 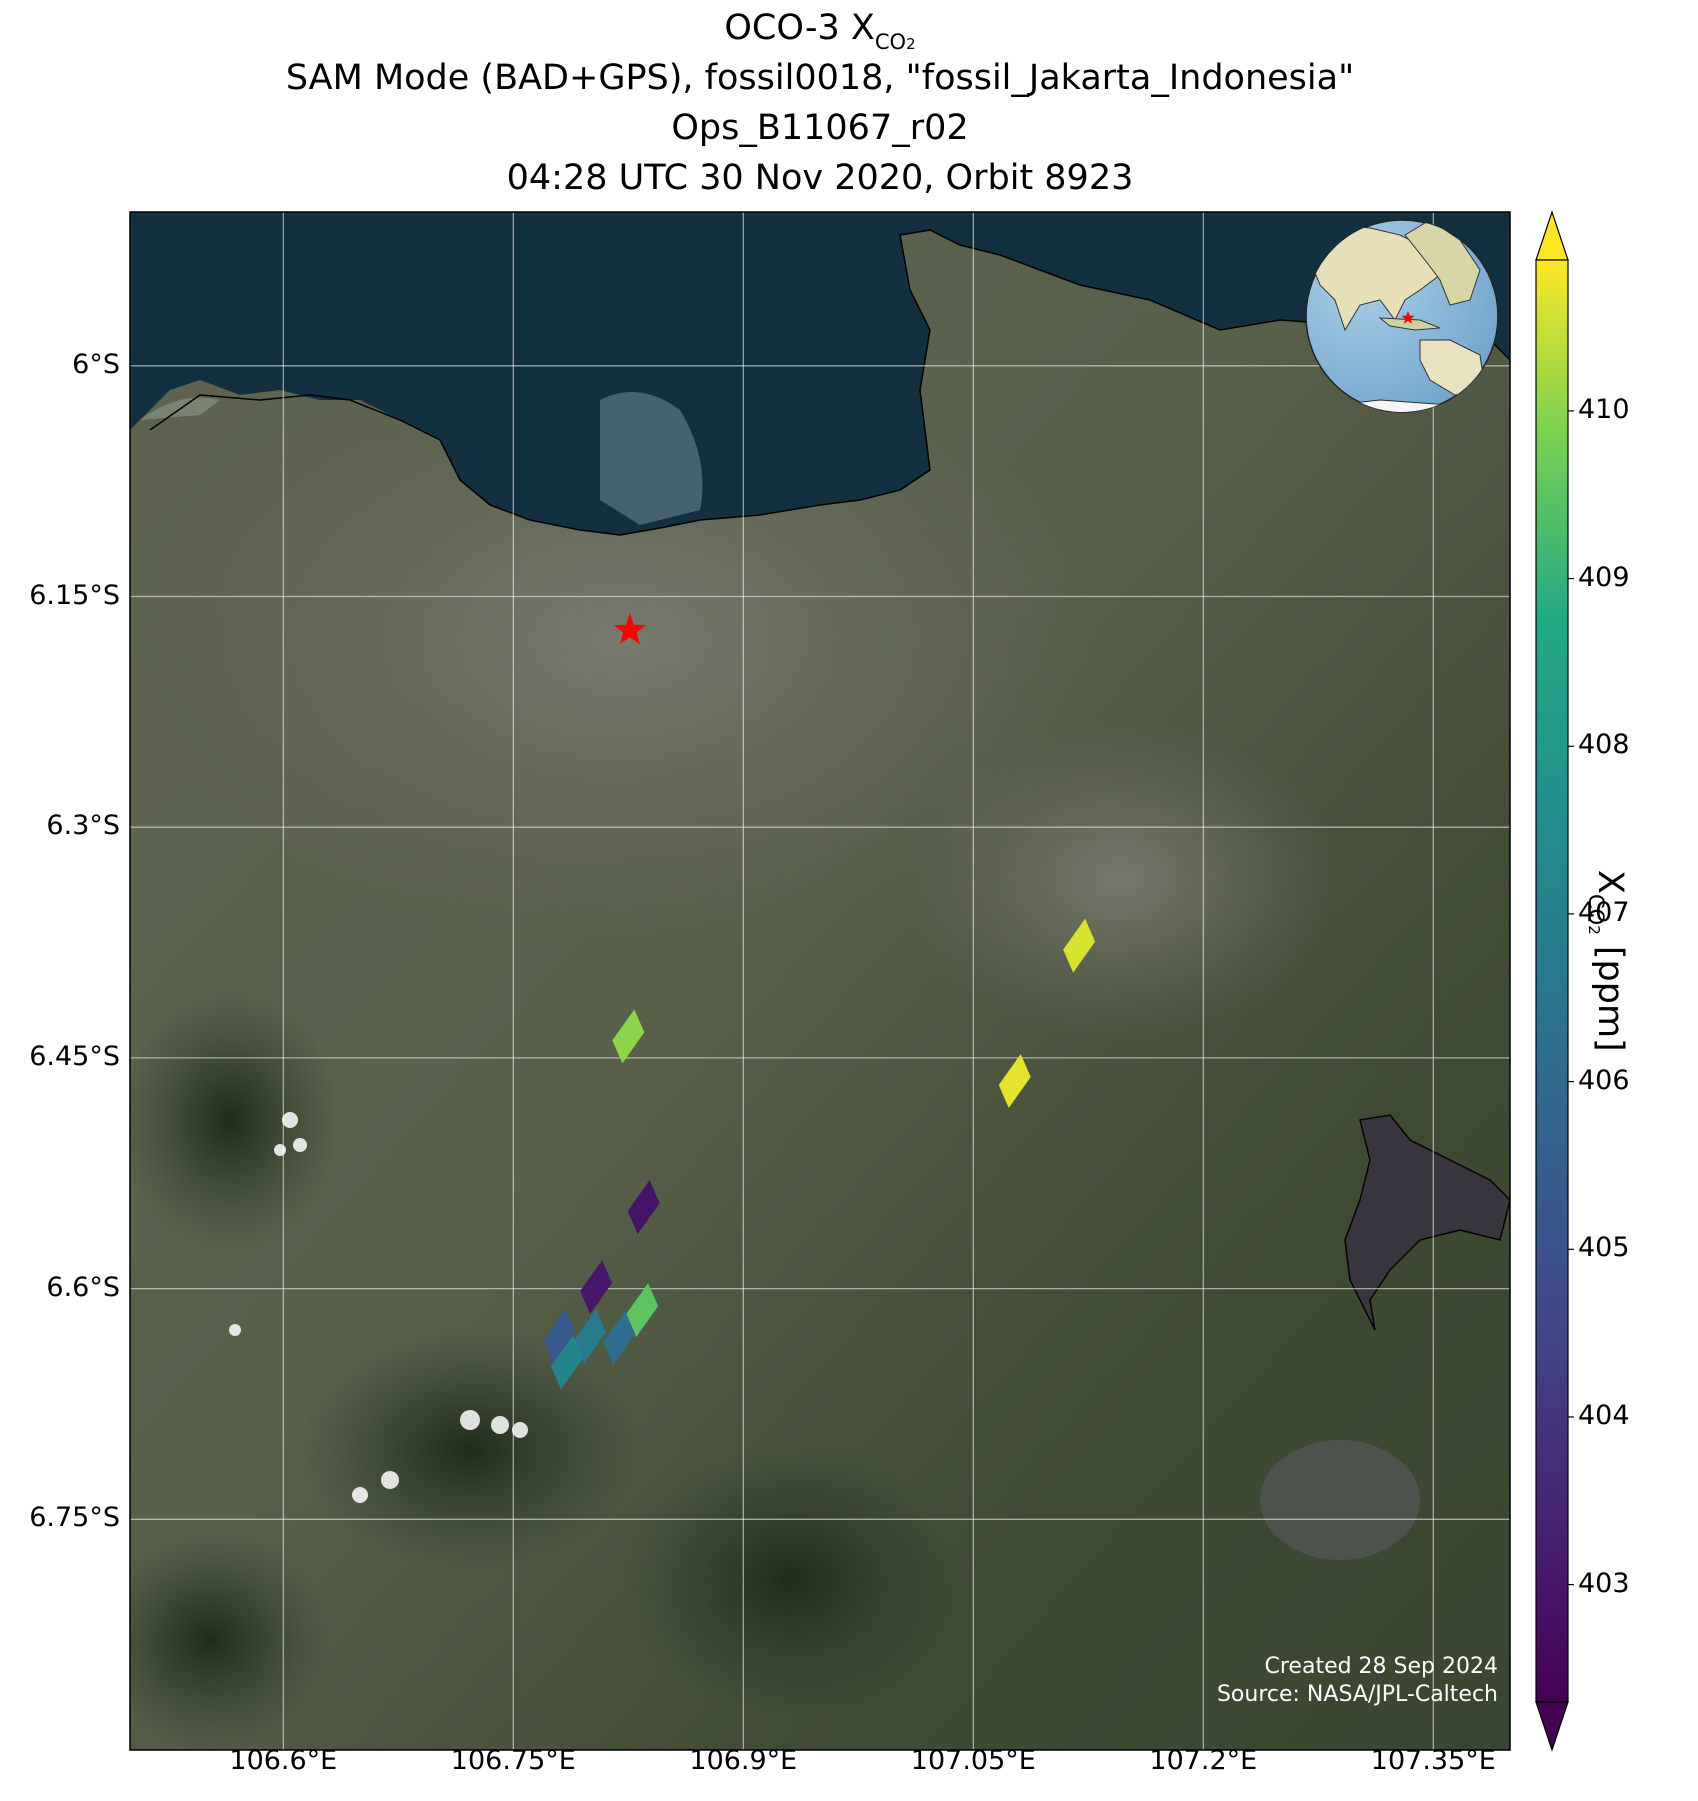 I want to click on lat-tick-label: 6°S, so click(x=96, y=364).